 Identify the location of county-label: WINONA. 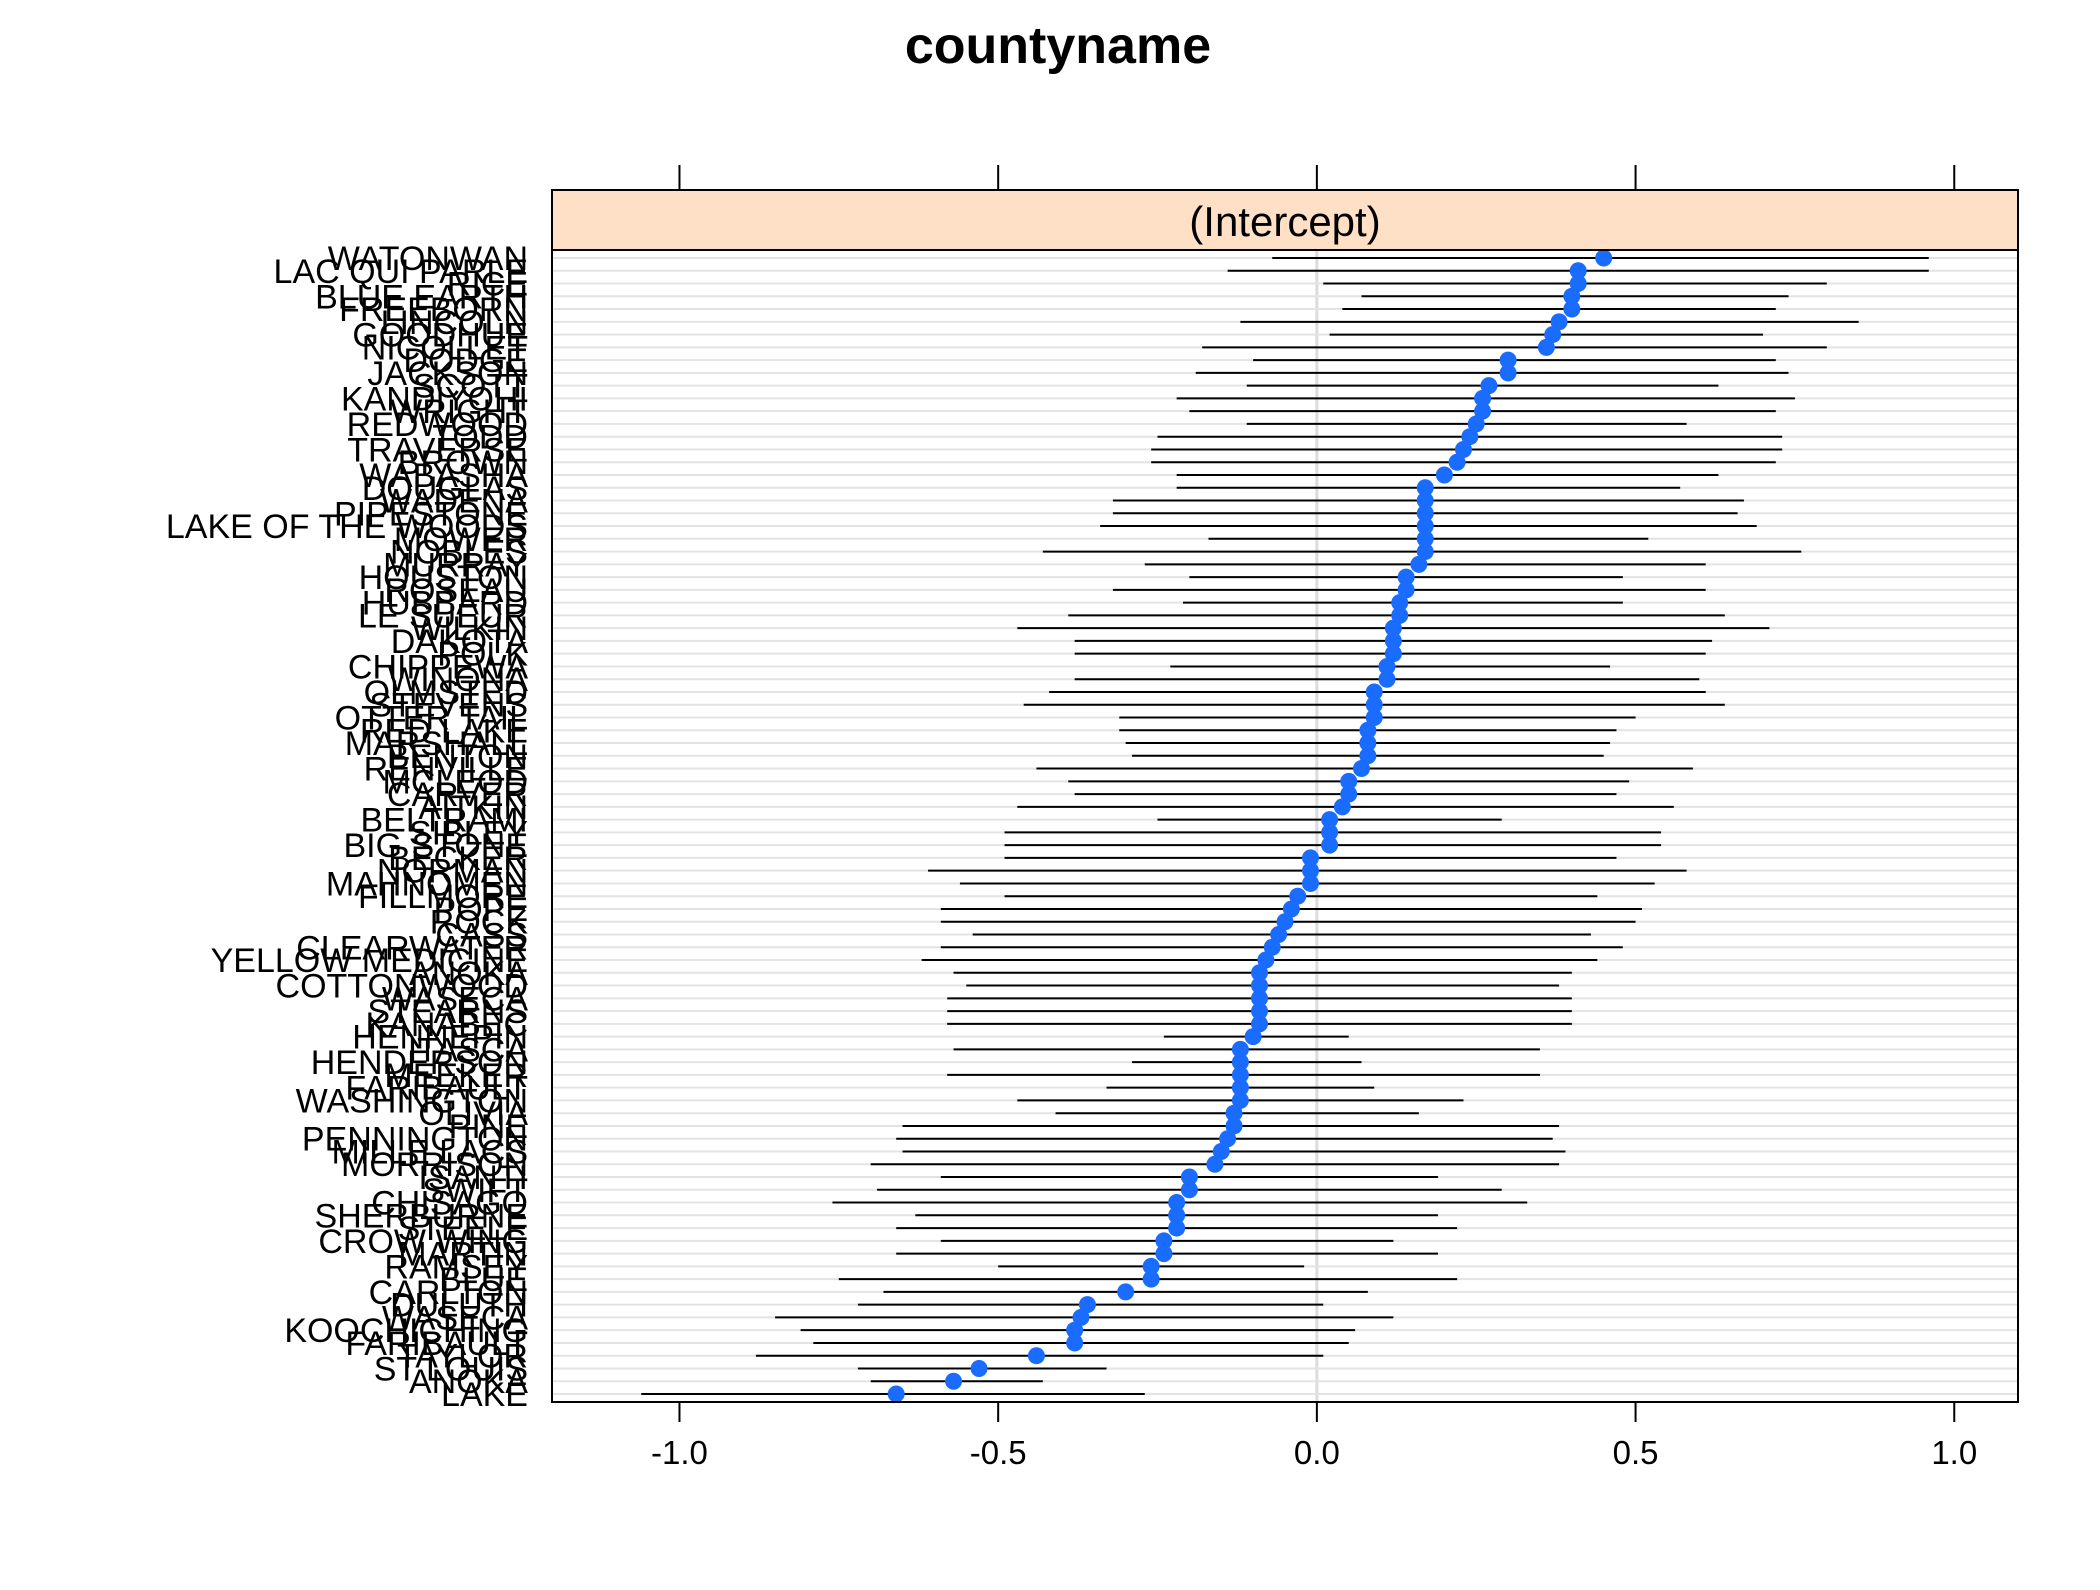
(458, 680).